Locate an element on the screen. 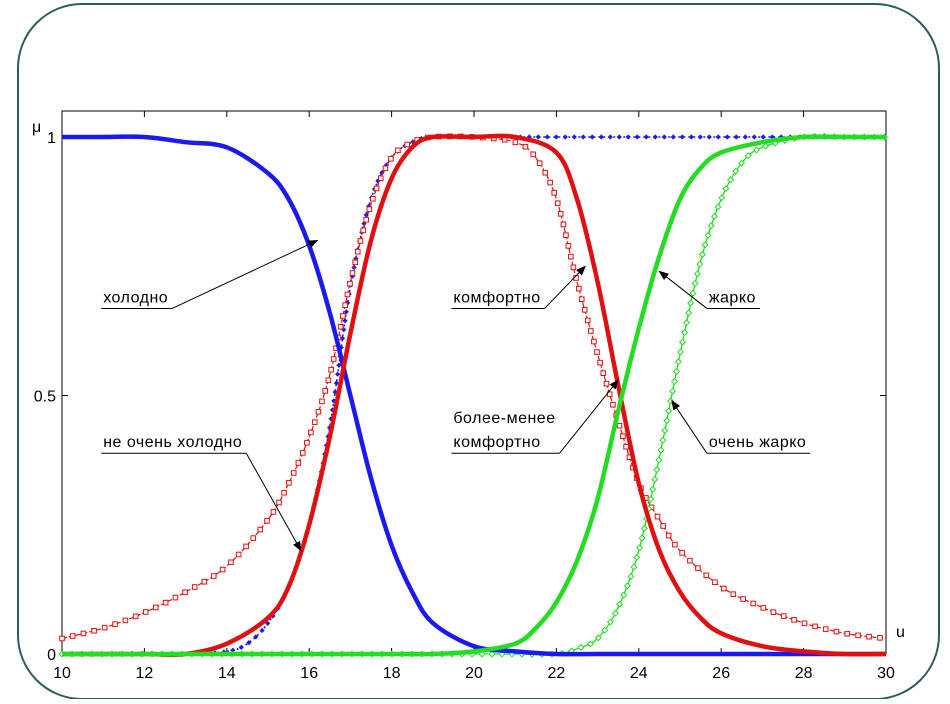 The height and width of the screenshot is (704, 950). annotation: холодно is located at coordinates (210, 274).